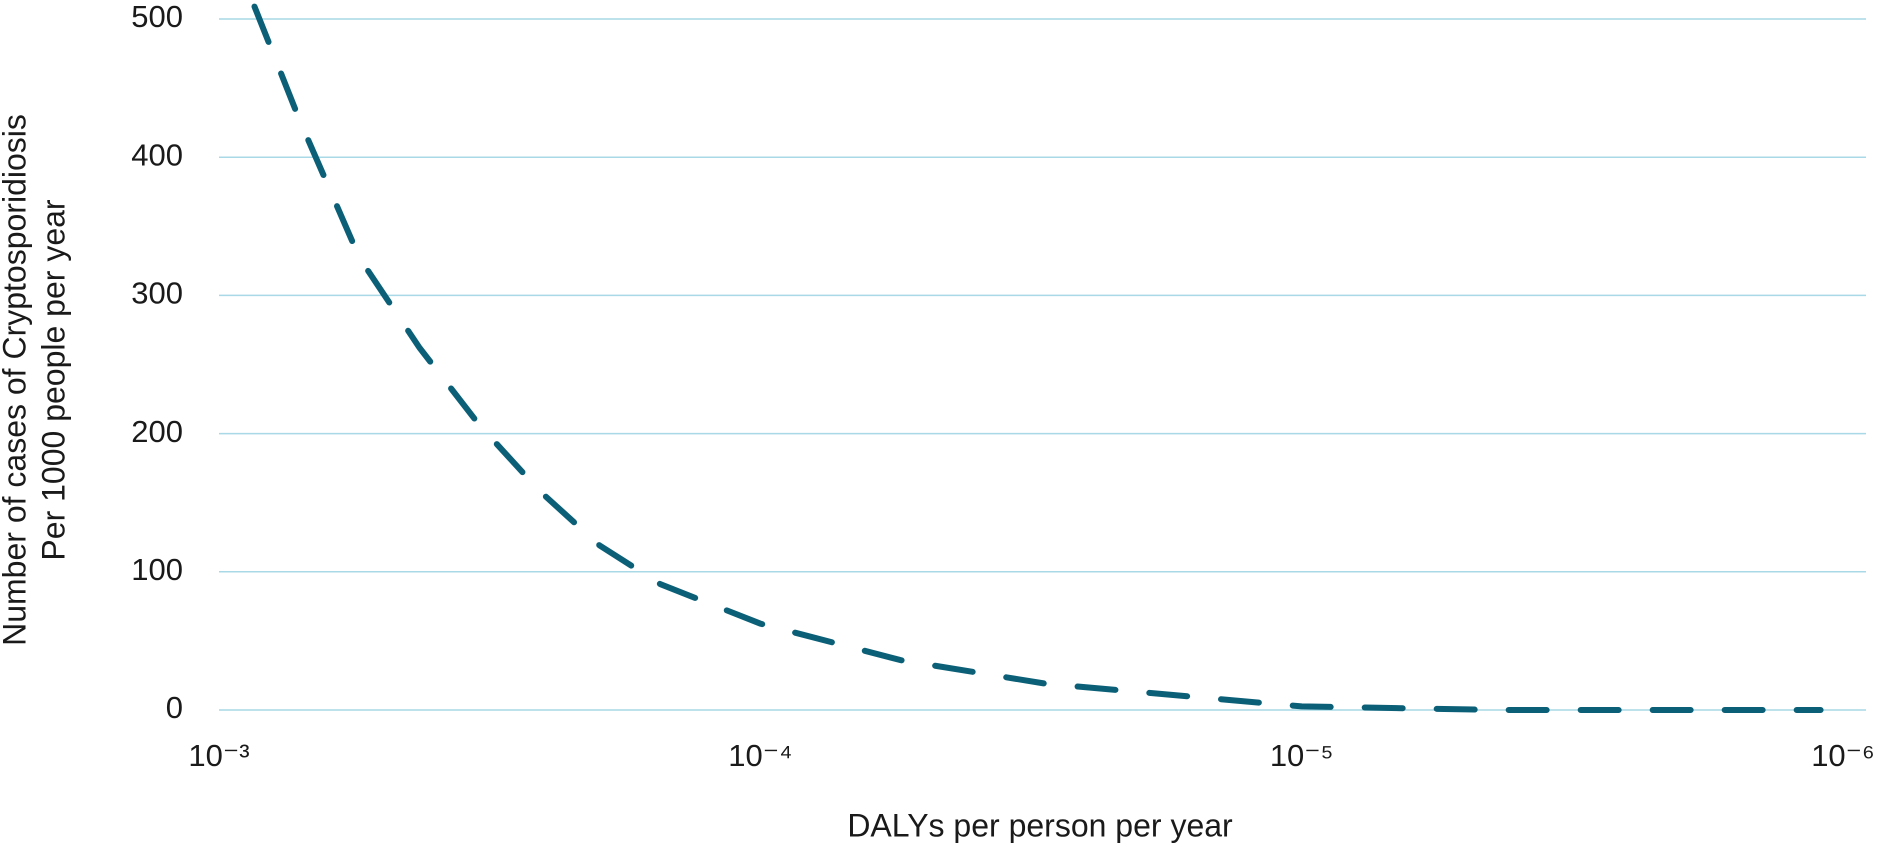 The height and width of the screenshot is (852, 1880). I want to click on x-tick-label: 10⁻⁶, so click(1843, 755).